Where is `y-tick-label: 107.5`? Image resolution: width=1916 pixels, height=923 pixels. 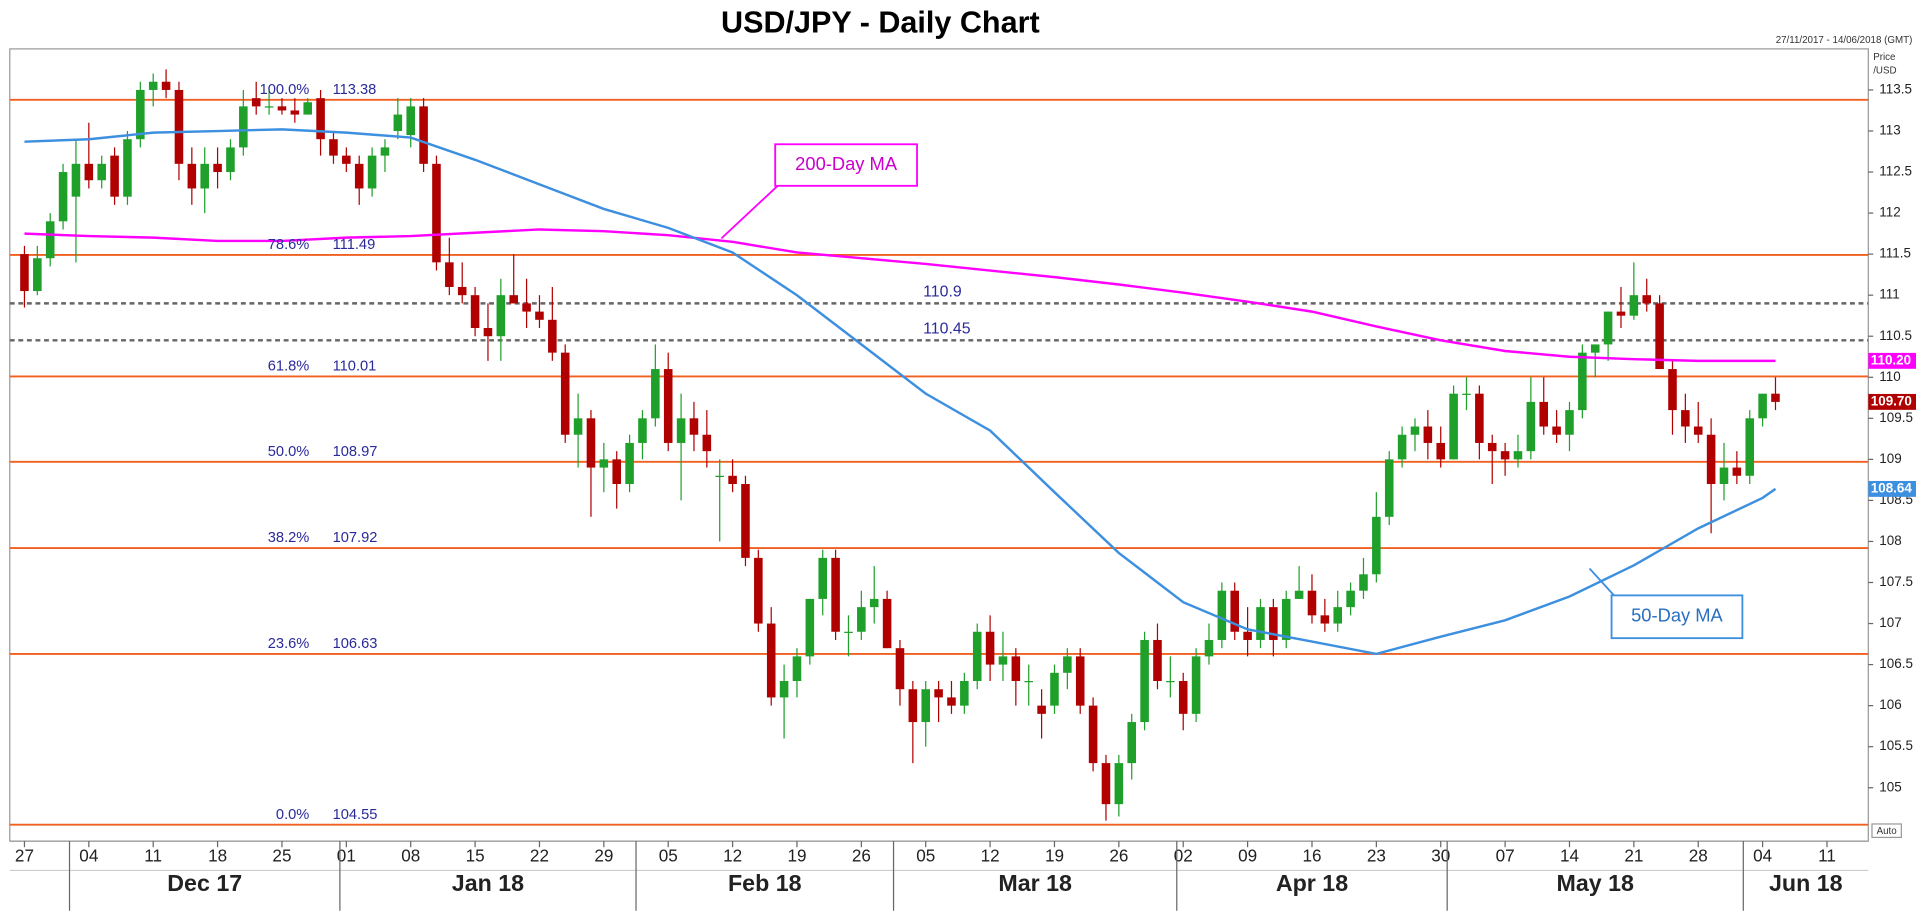
y-tick-label: 107.5 is located at coordinates (1896, 581).